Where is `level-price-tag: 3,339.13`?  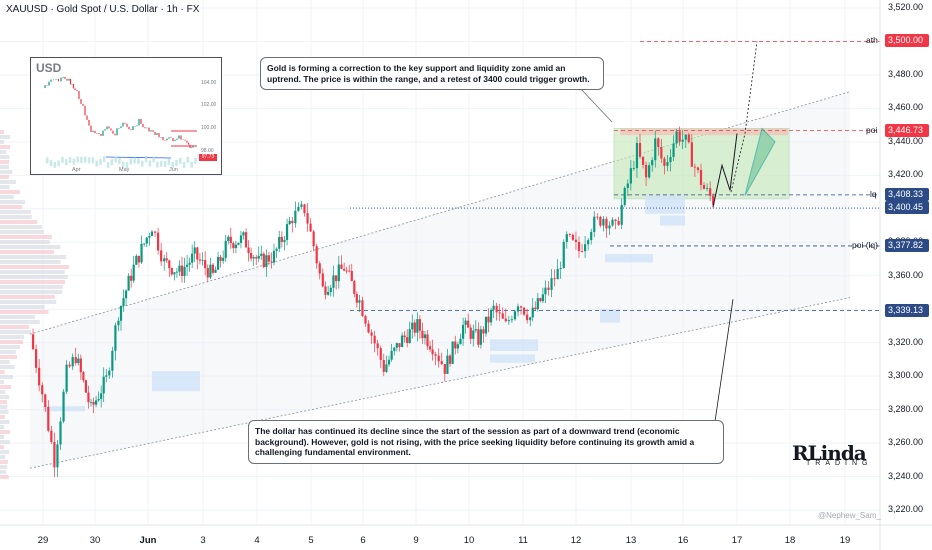
level-price-tag: 3,339.13 is located at coordinates (907, 310).